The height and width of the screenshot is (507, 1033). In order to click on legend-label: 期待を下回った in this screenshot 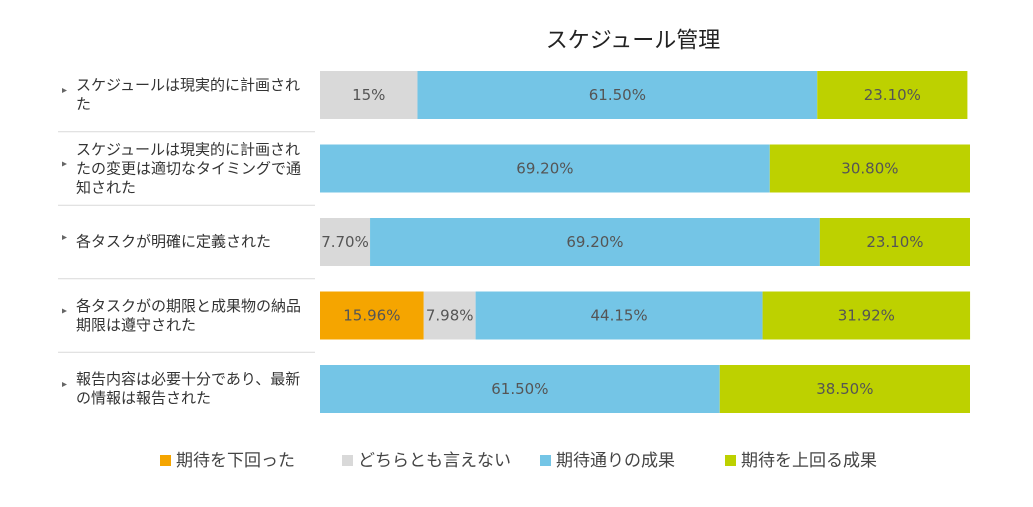, I will do `click(235, 461)`.